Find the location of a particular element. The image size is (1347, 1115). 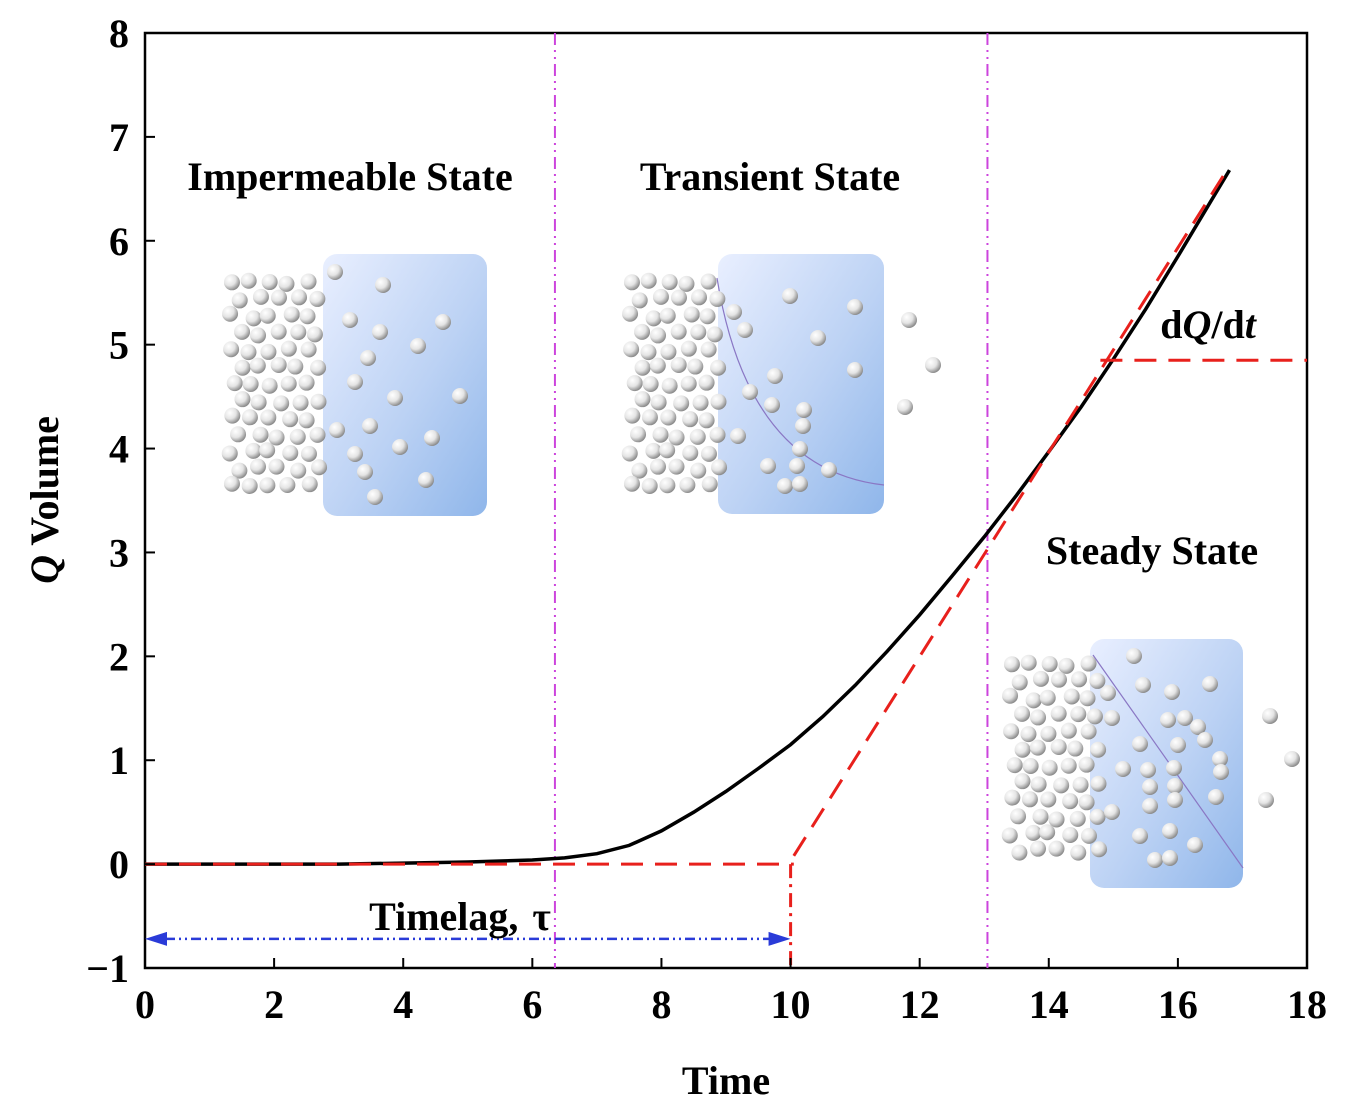

y-tick-label: 5 is located at coordinates (119, 345).